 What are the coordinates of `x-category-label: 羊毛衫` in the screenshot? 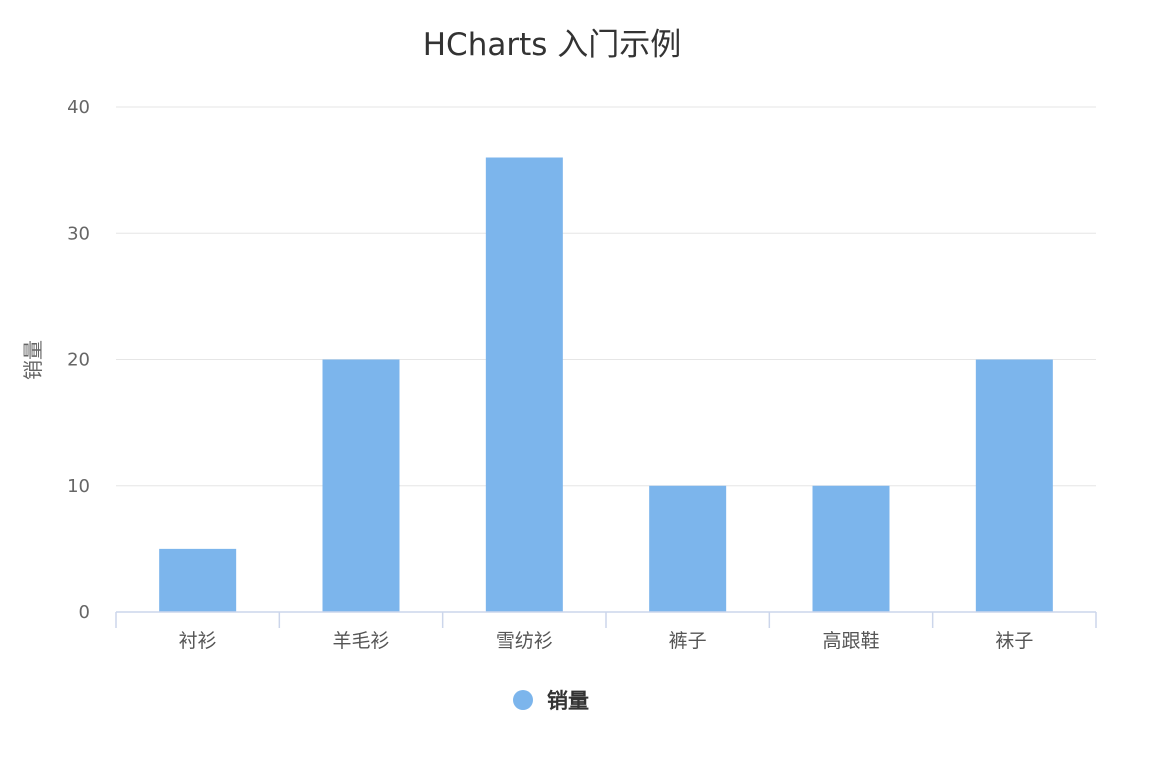 It's located at (360, 641).